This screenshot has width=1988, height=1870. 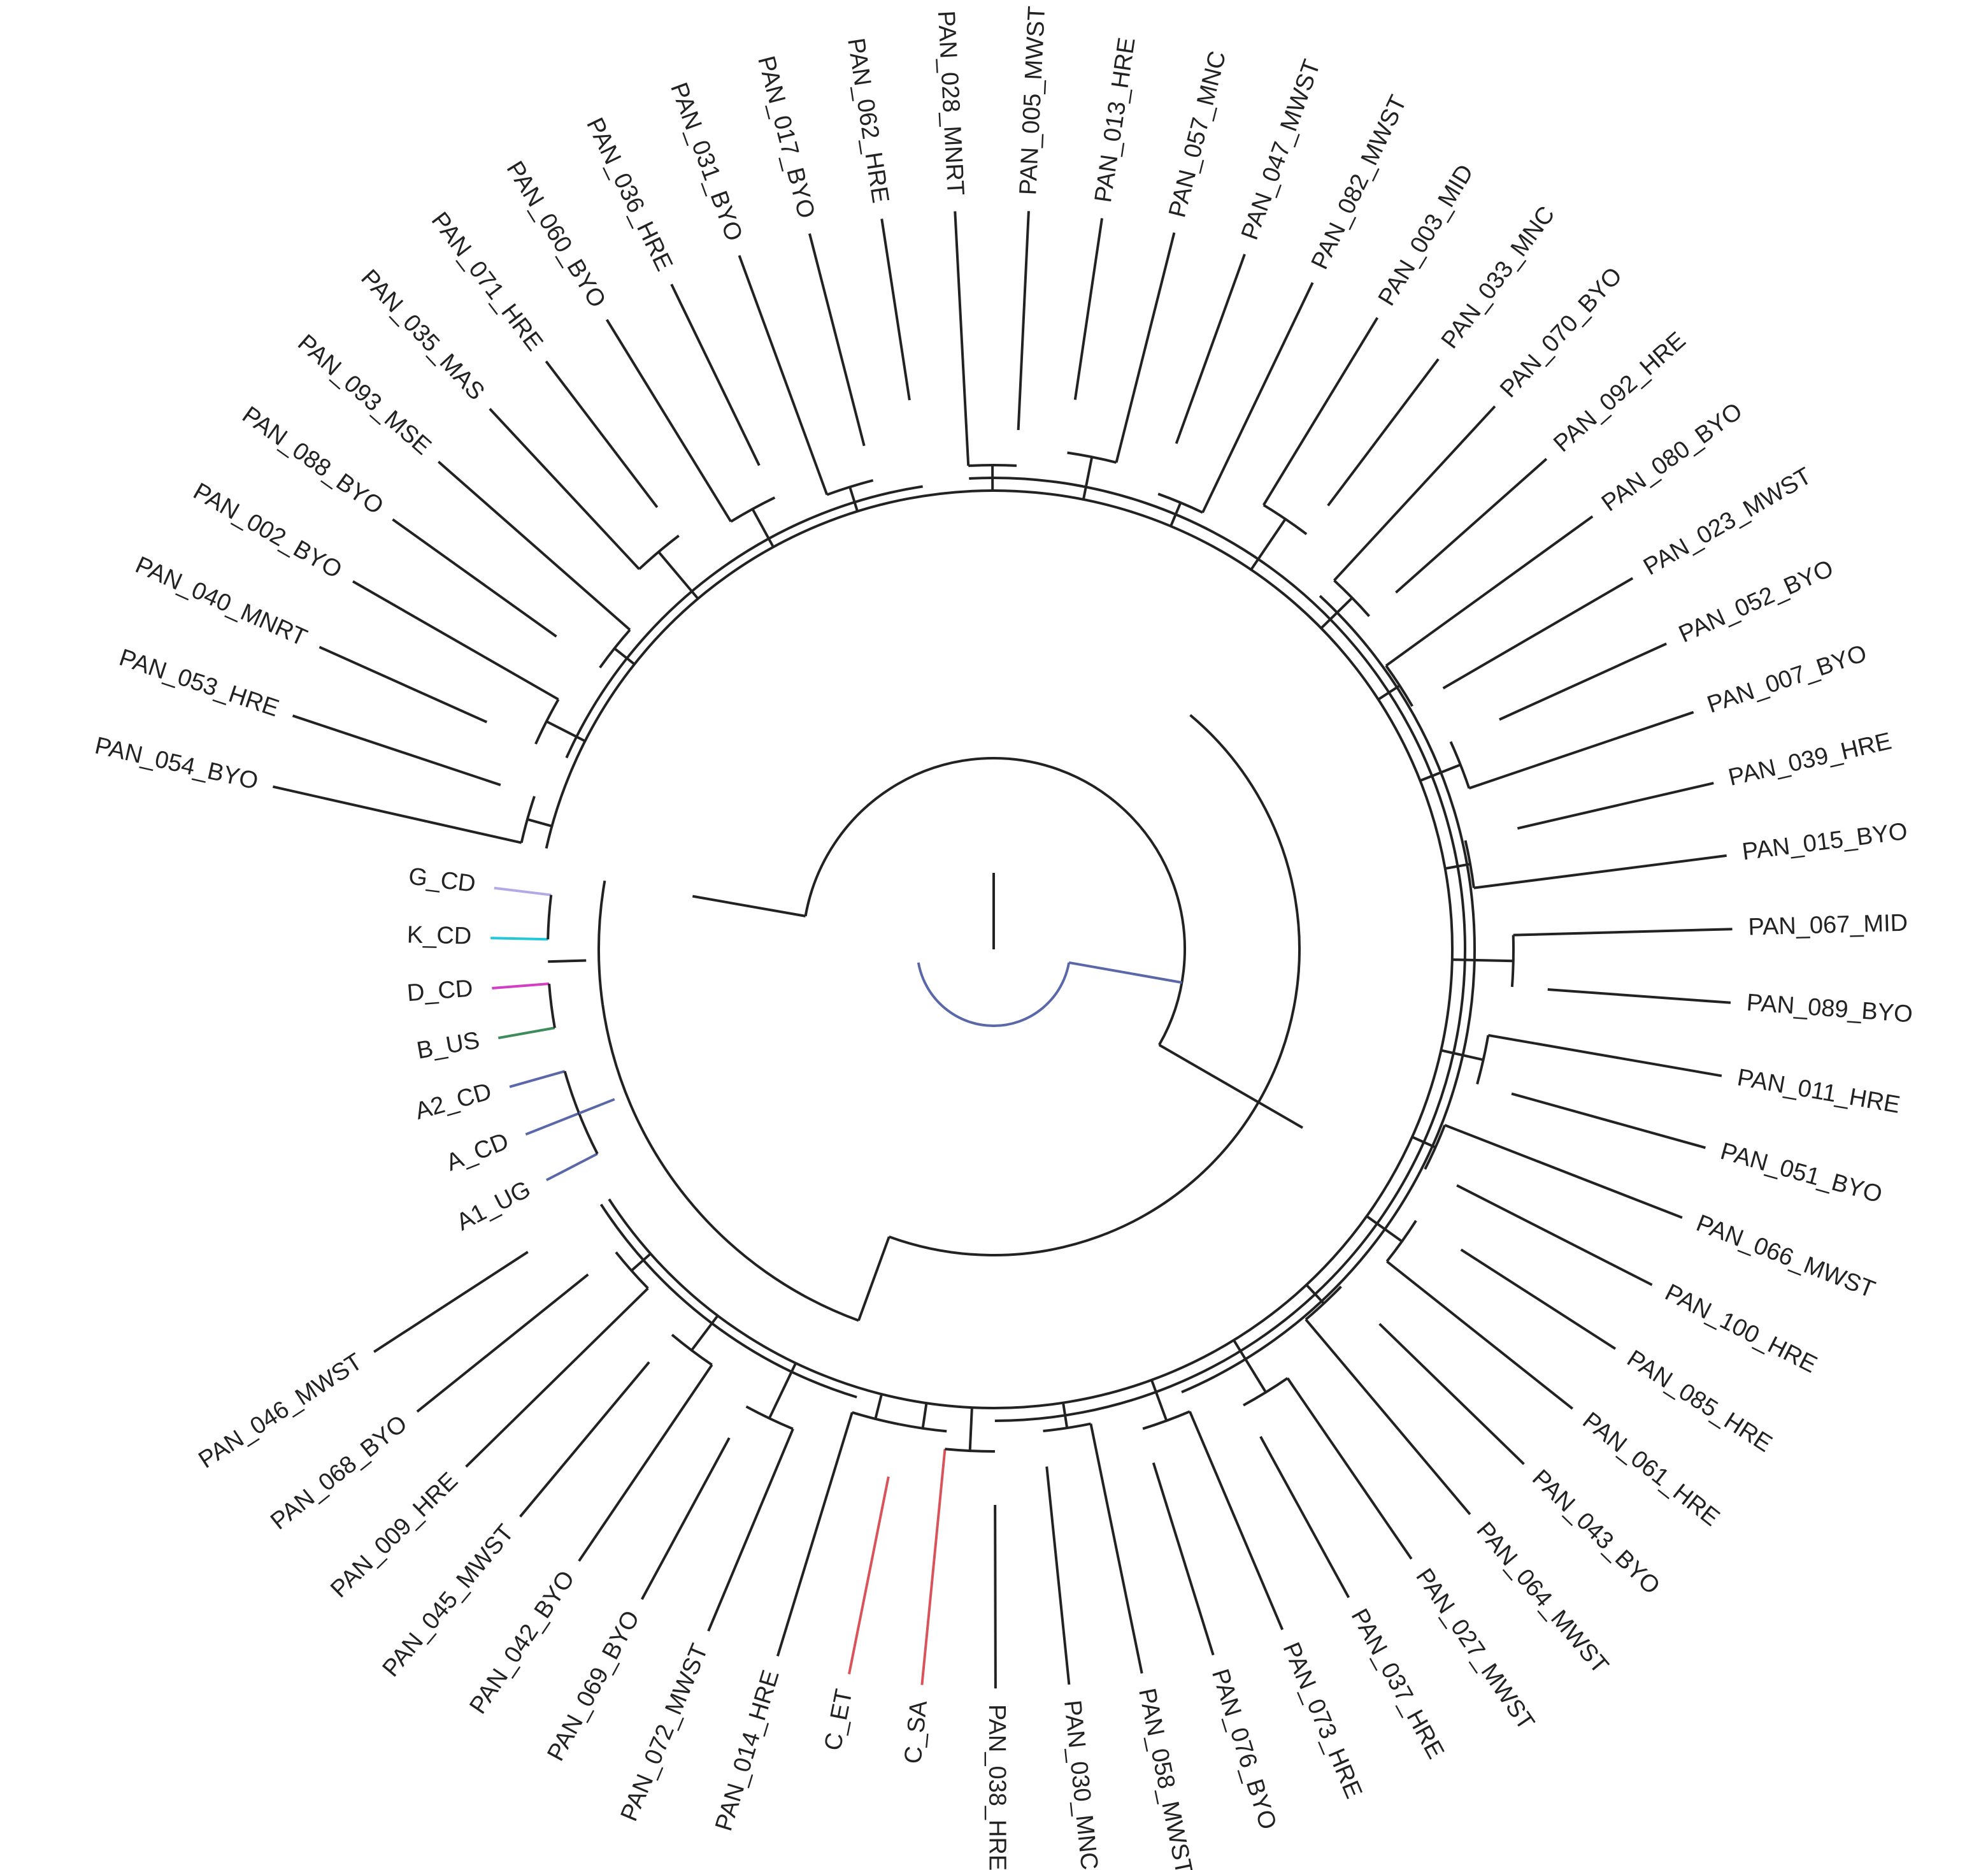 I want to click on leaf-label: PAN_057_MNC, so click(x=1197, y=134).